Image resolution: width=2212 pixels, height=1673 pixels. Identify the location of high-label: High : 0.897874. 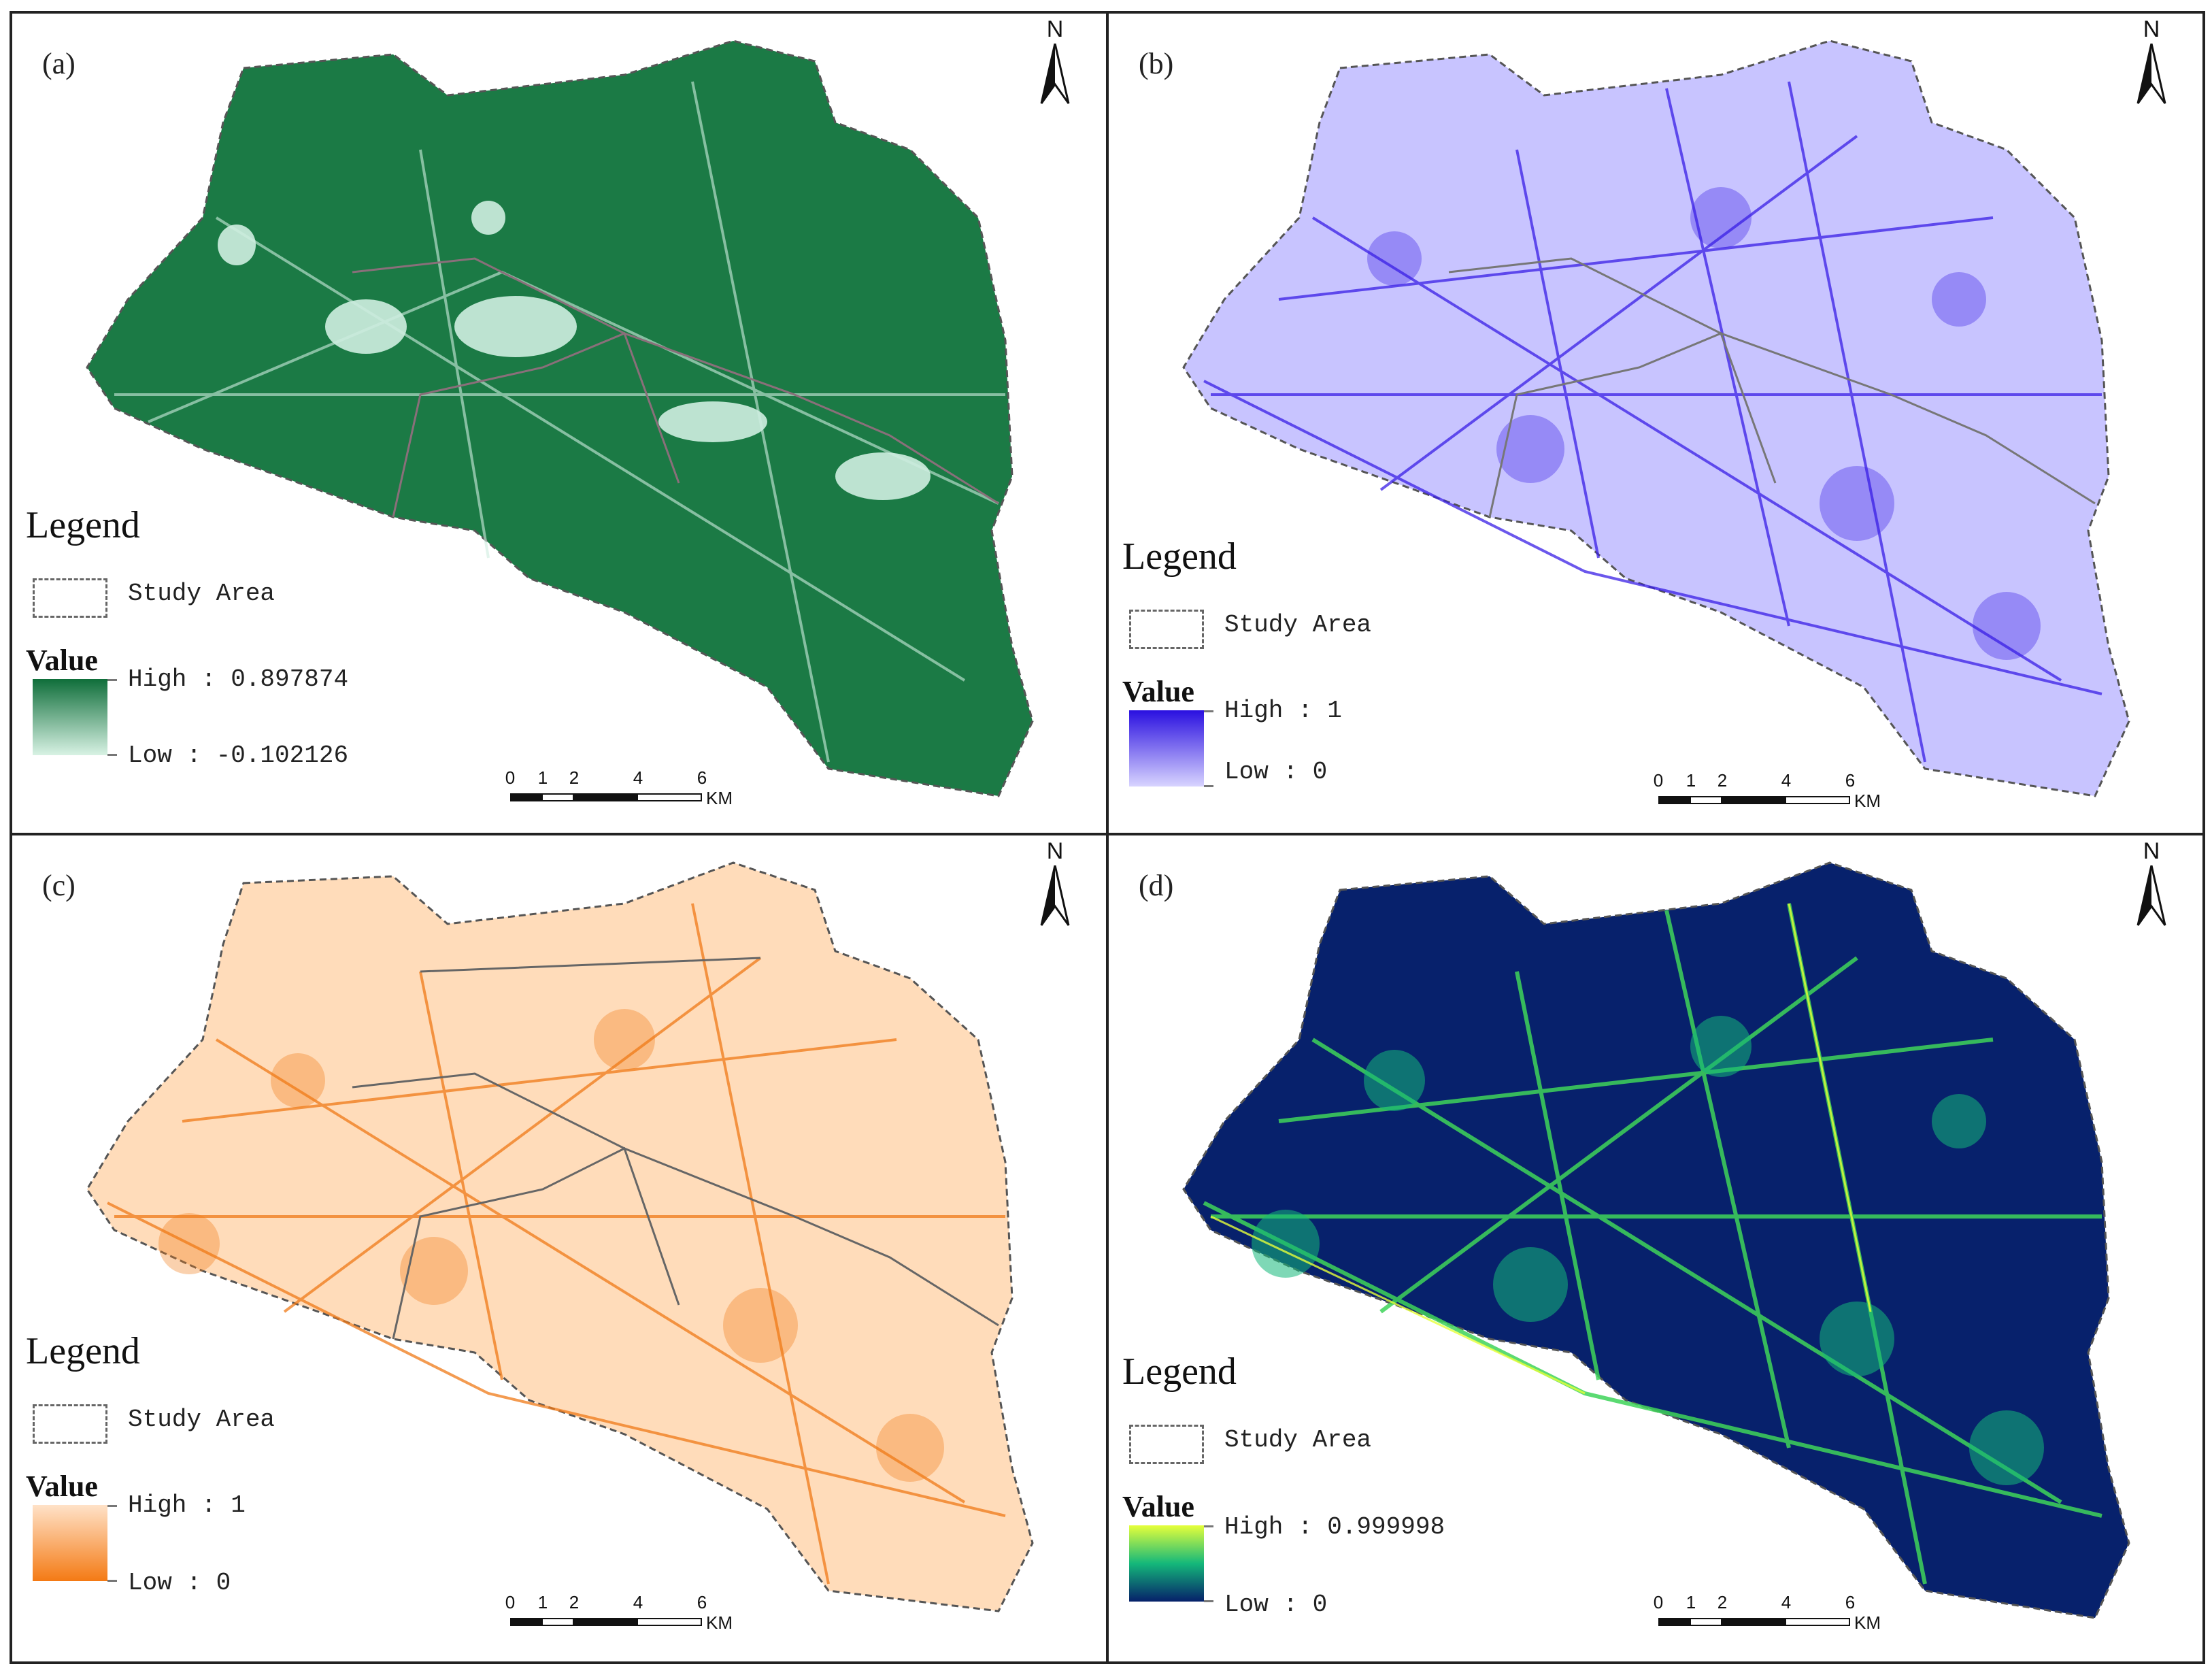
(239, 679).